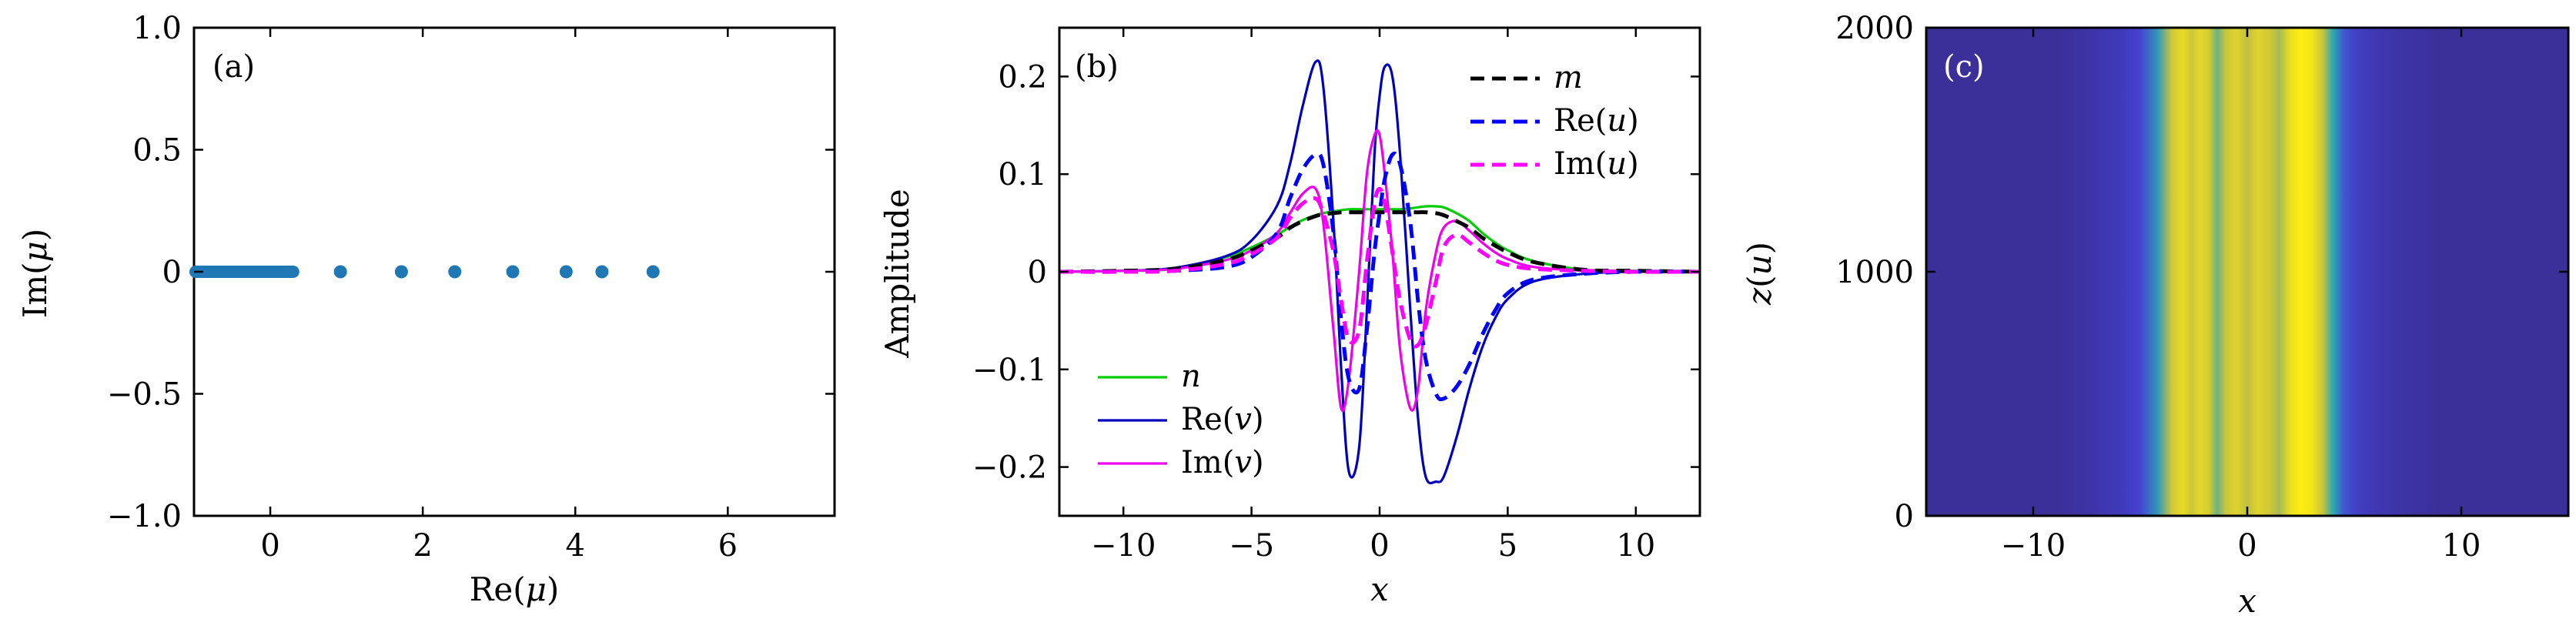  I want to click on panel-c-xtick-label: 10, so click(2462, 546).